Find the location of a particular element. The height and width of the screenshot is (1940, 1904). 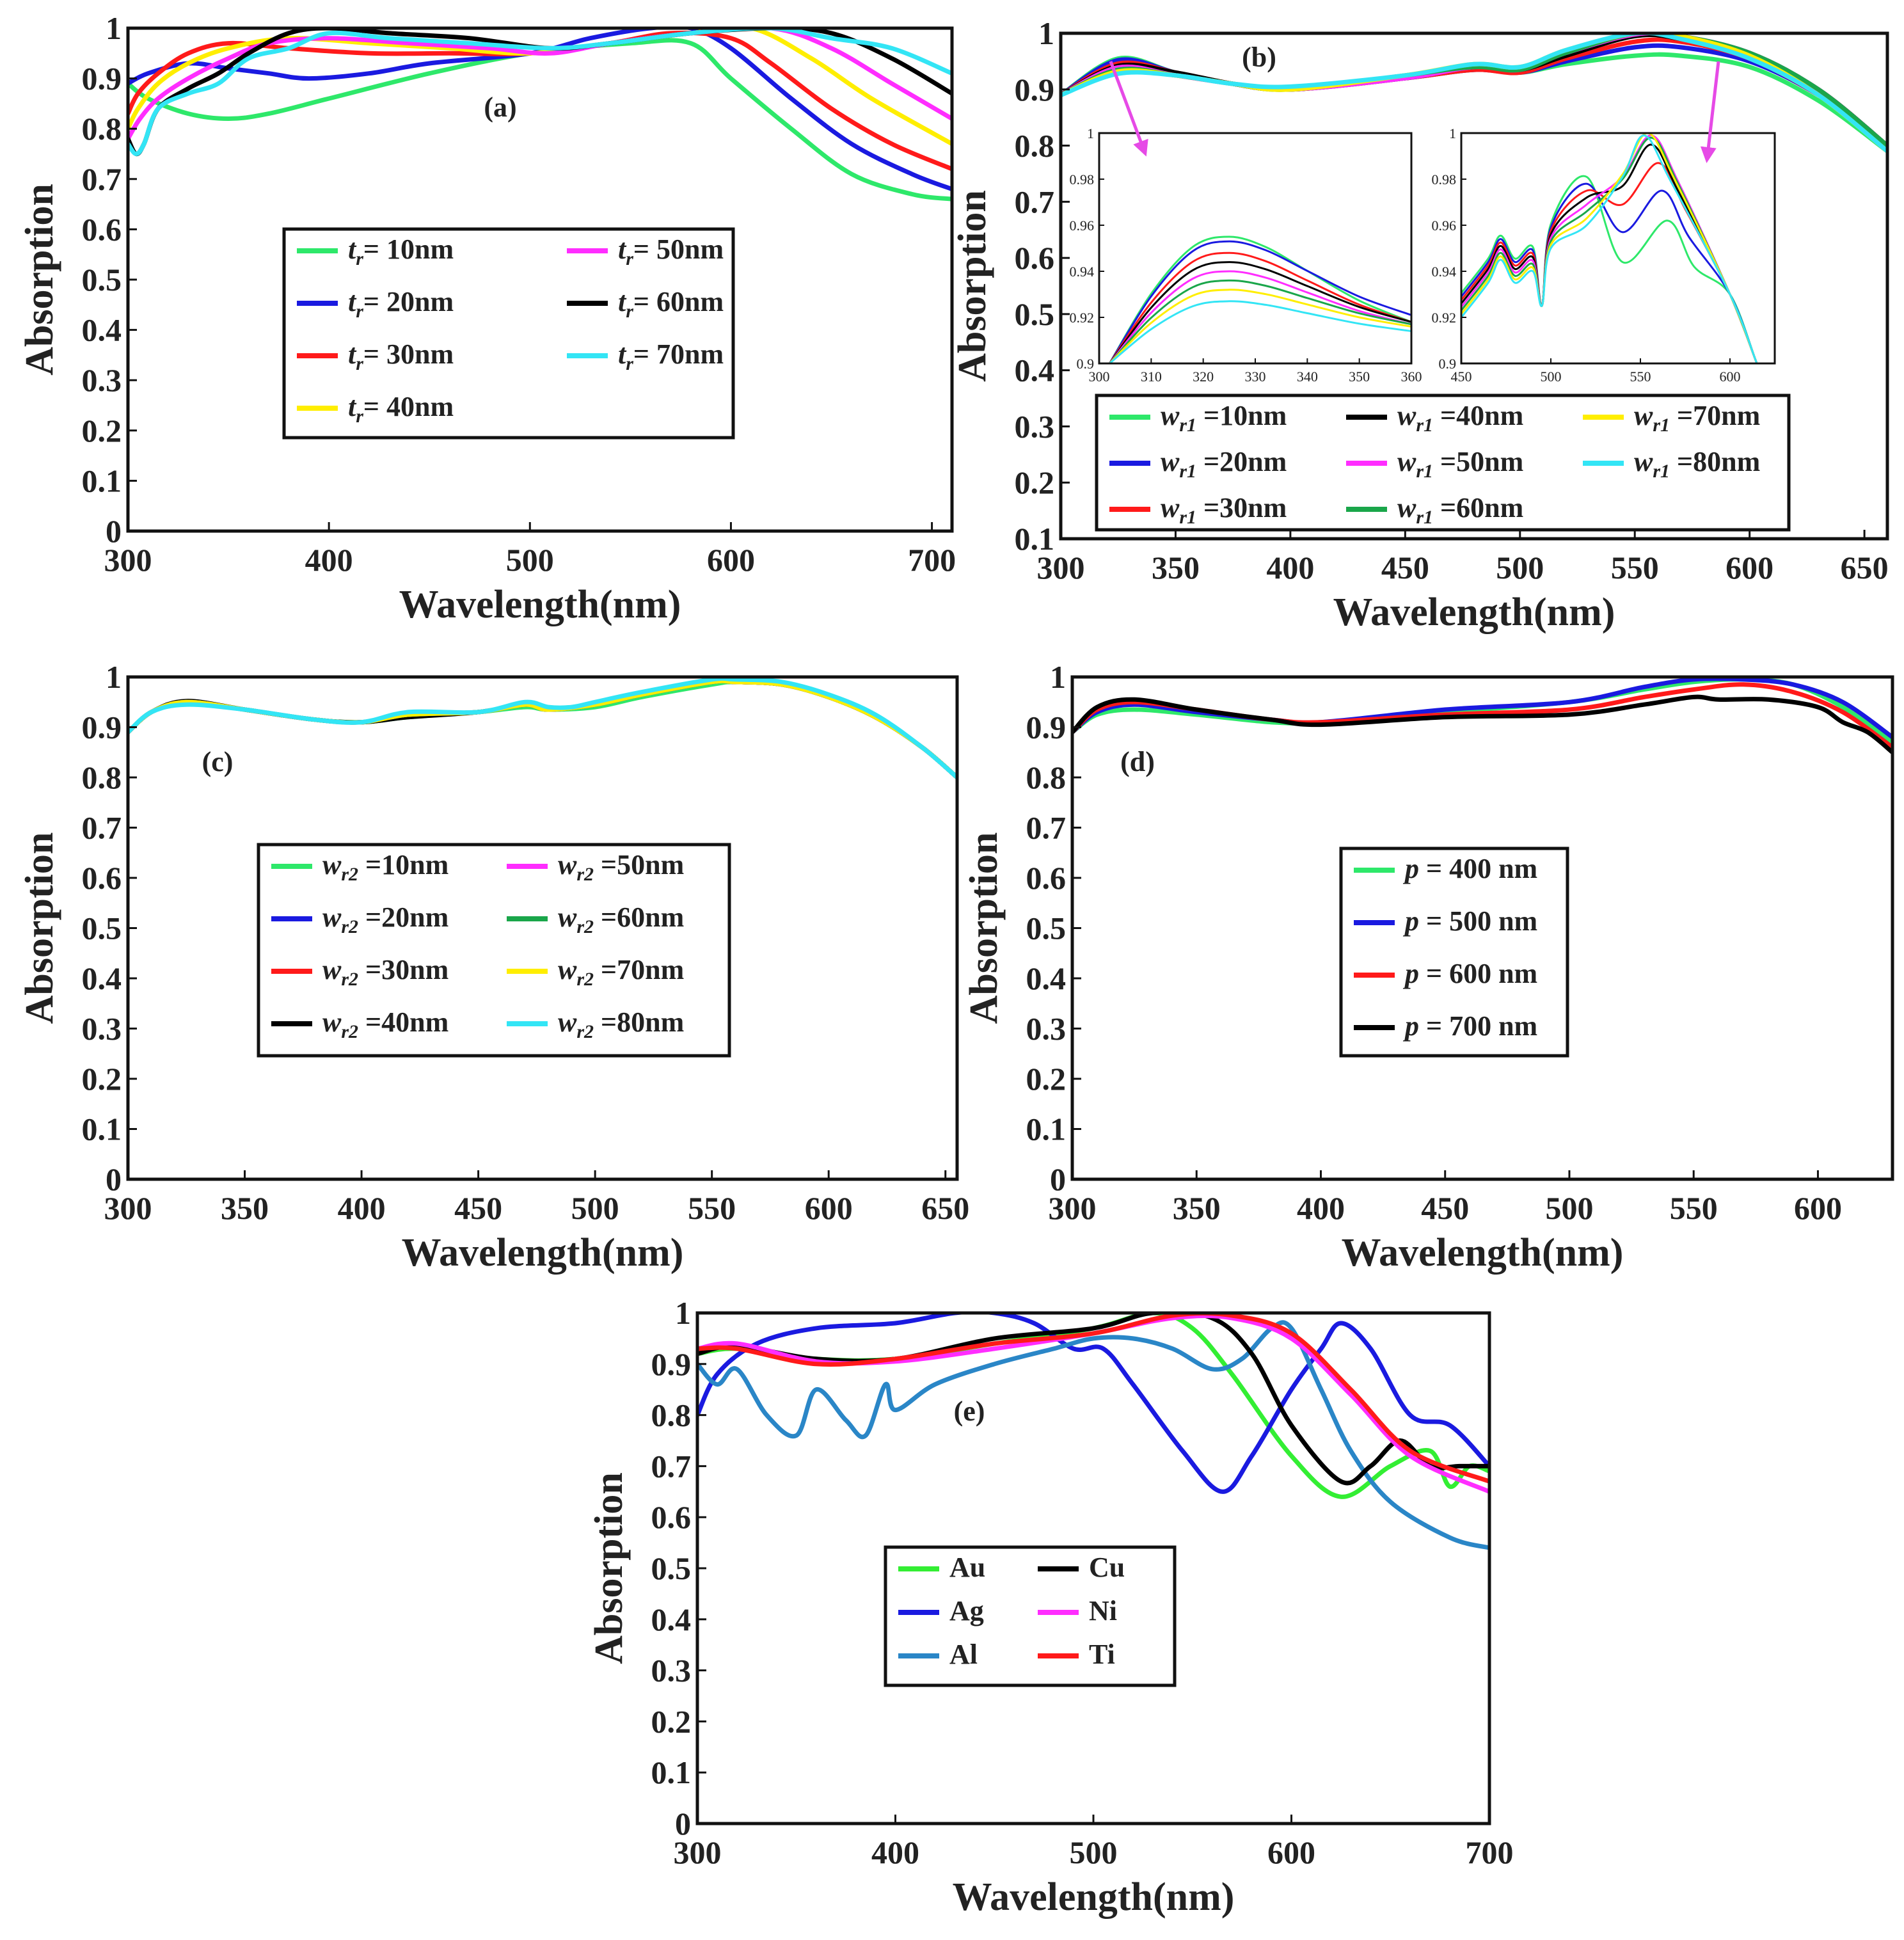

legend-item: wr1 =10nm is located at coordinates (1198, 418).